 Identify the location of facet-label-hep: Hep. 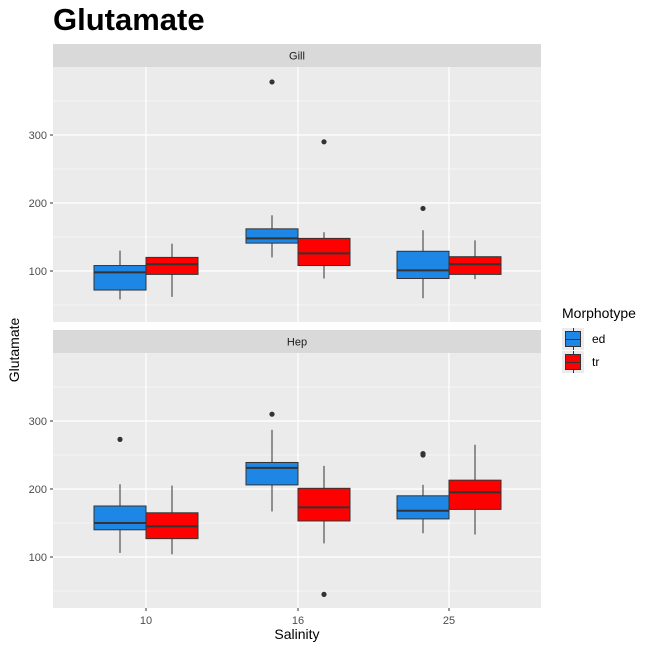
(297, 343).